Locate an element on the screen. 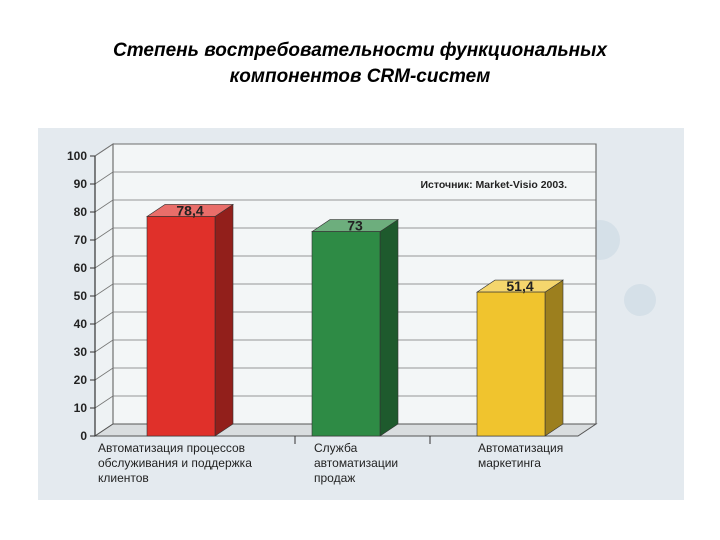 This screenshot has height=540, width=720. x-category-label-line: продаж is located at coordinates (334, 478).